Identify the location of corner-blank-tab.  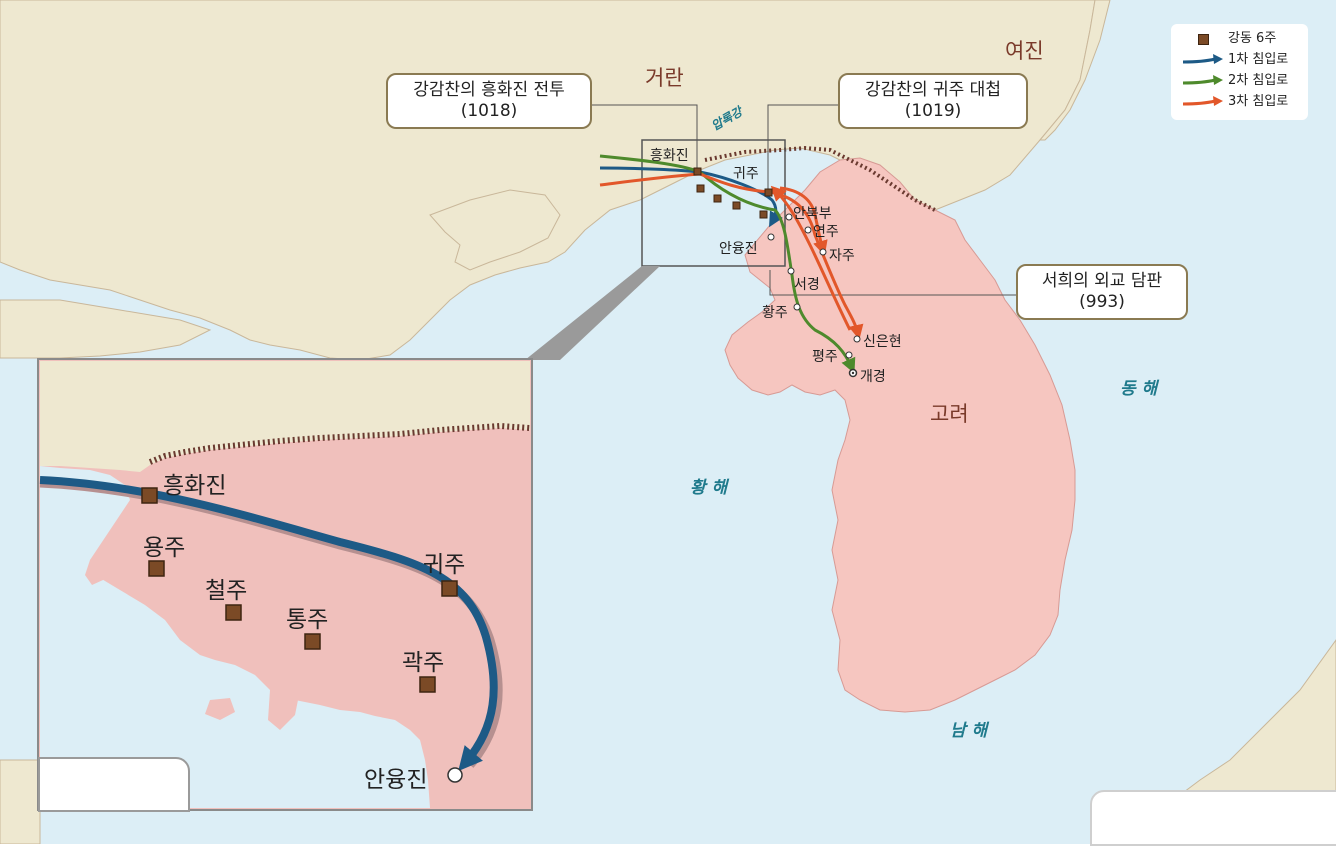
(1213, 818).